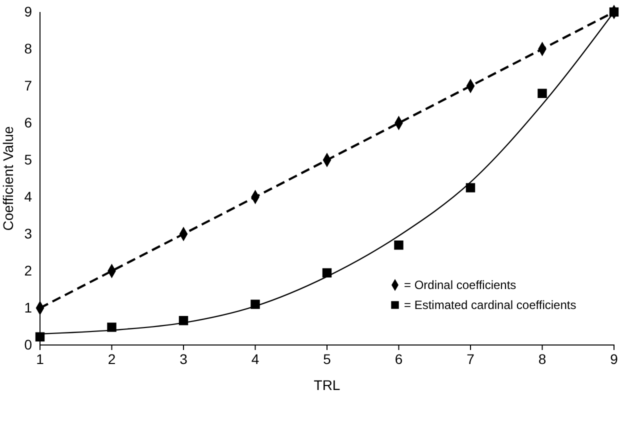 The height and width of the screenshot is (431, 626). I want to click on y-tick-label: 3, so click(28, 233).